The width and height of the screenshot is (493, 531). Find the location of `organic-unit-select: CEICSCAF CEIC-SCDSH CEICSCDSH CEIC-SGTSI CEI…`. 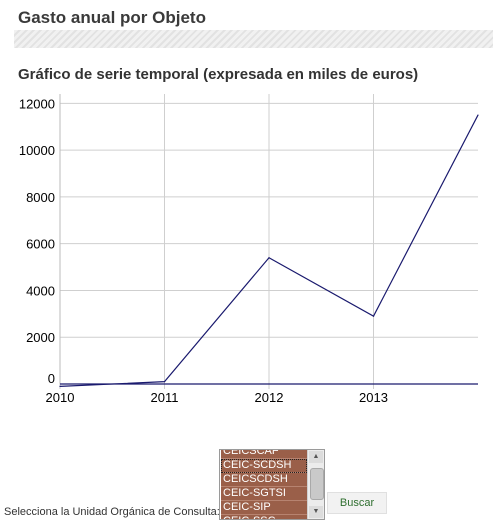

organic-unit-select: CEICSCAF CEIC-SCDSH CEICSCDSH CEIC-SGTSI CEI… is located at coordinates (272, 484).